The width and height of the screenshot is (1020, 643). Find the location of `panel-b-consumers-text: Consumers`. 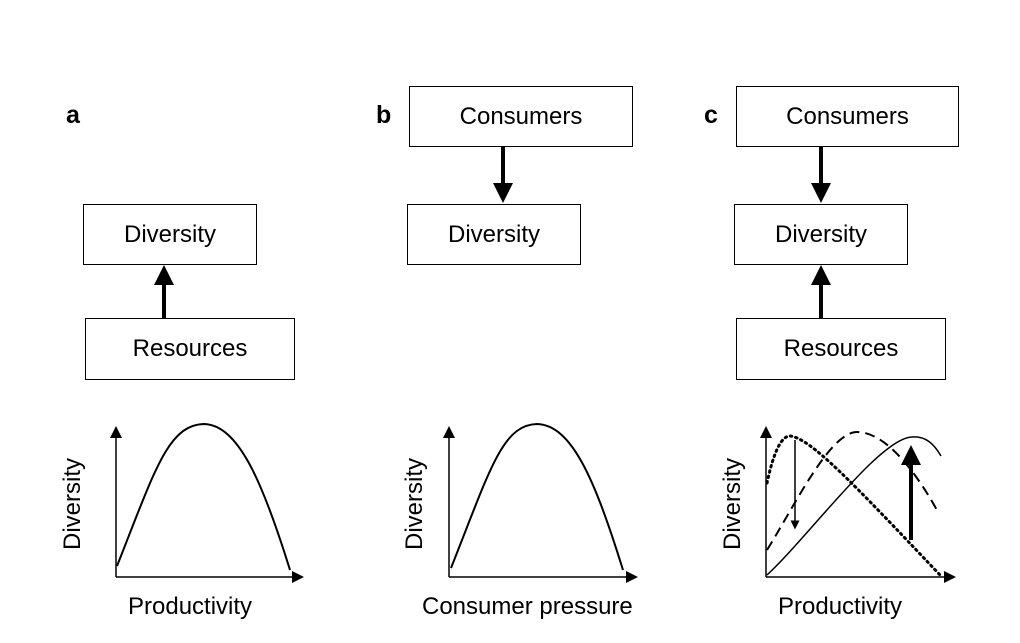

panel-b-consumers-text: Consumers is located at coordinates (521, 116).